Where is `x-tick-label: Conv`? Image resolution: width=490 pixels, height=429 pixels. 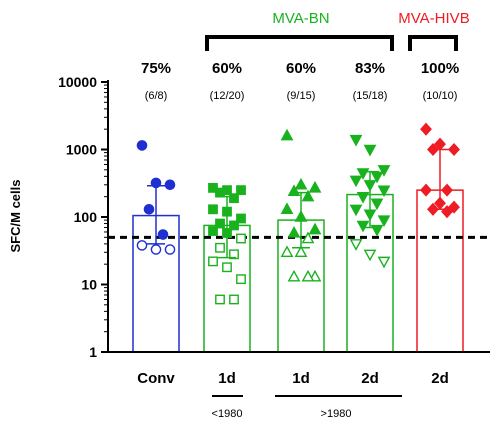
x-tick-label: Conv is located at coordinates (156, 378).